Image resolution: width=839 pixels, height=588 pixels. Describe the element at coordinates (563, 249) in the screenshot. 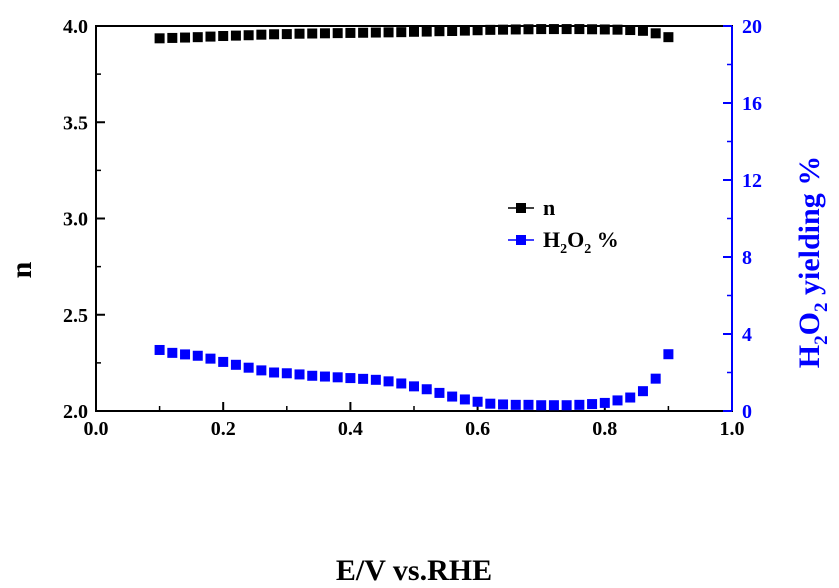

I see `legend-sub-a: 2` at that location.